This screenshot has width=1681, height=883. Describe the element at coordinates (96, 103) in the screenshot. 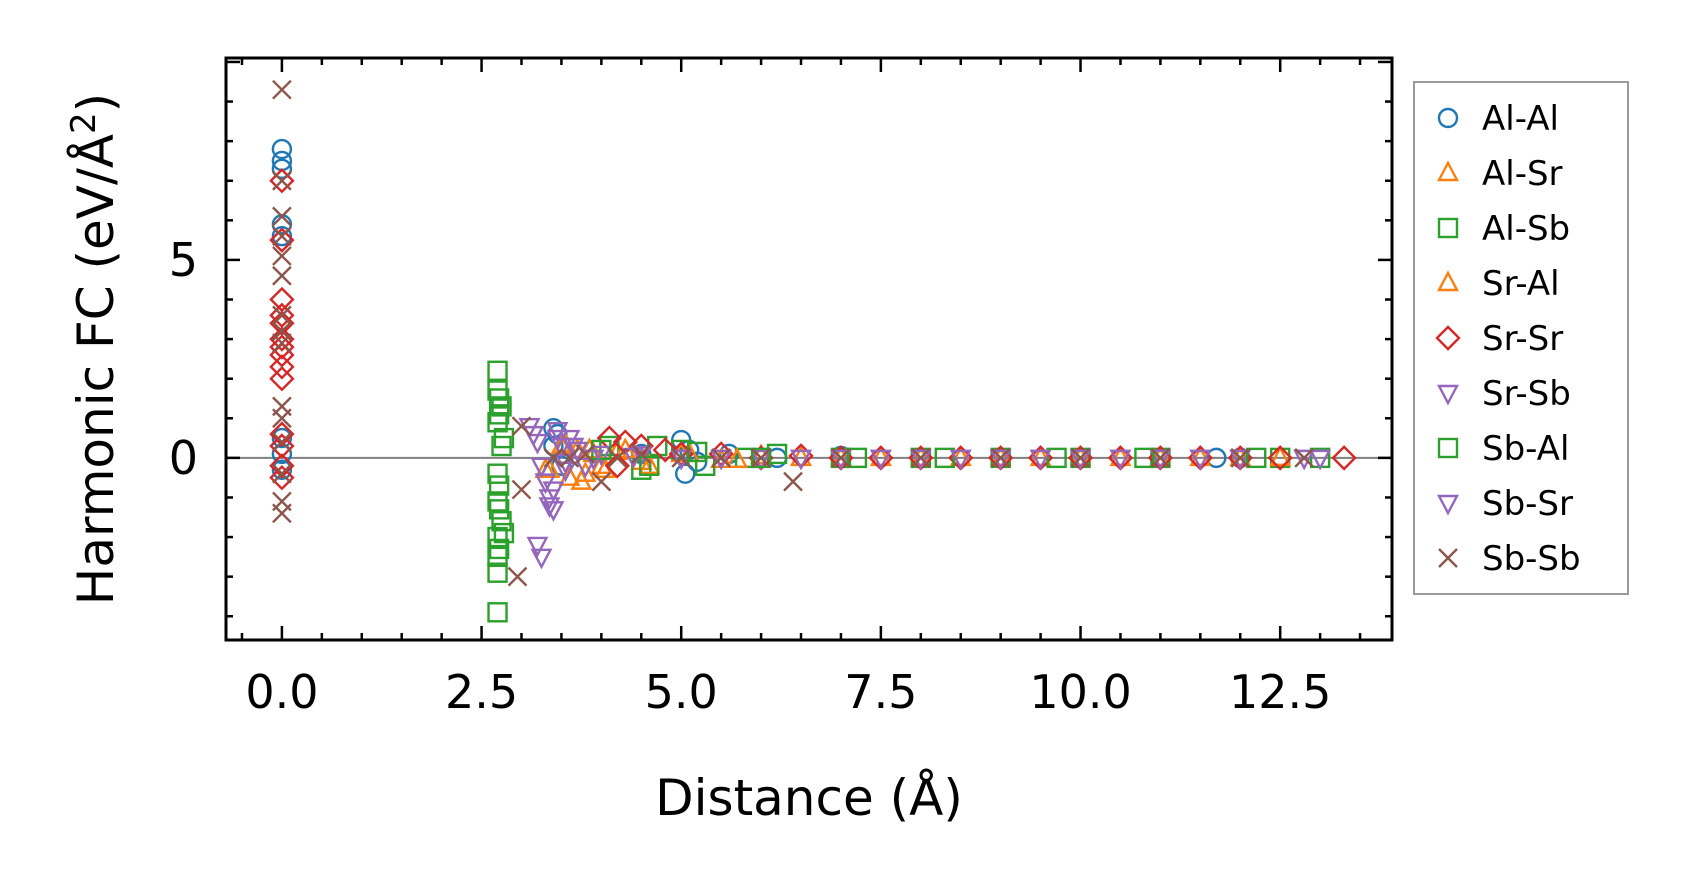

I see `y-axis-title-close: )` at that location.